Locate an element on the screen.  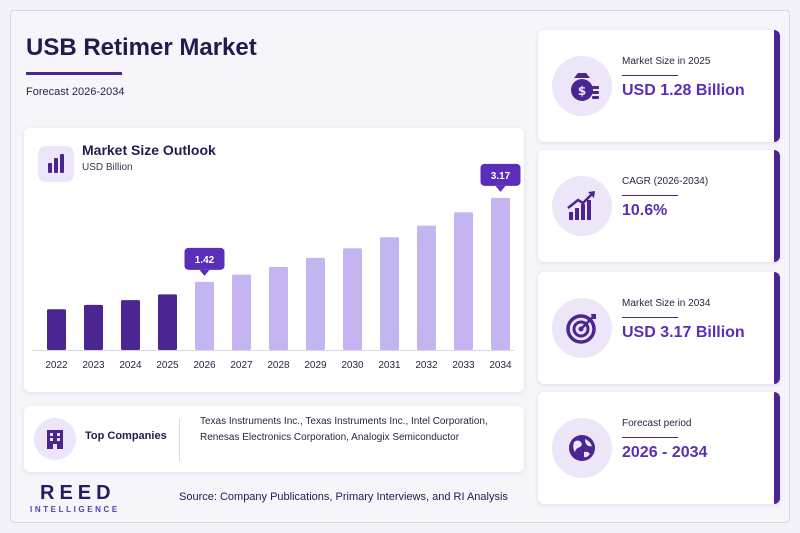
divider is located at coordinates (179, 440).